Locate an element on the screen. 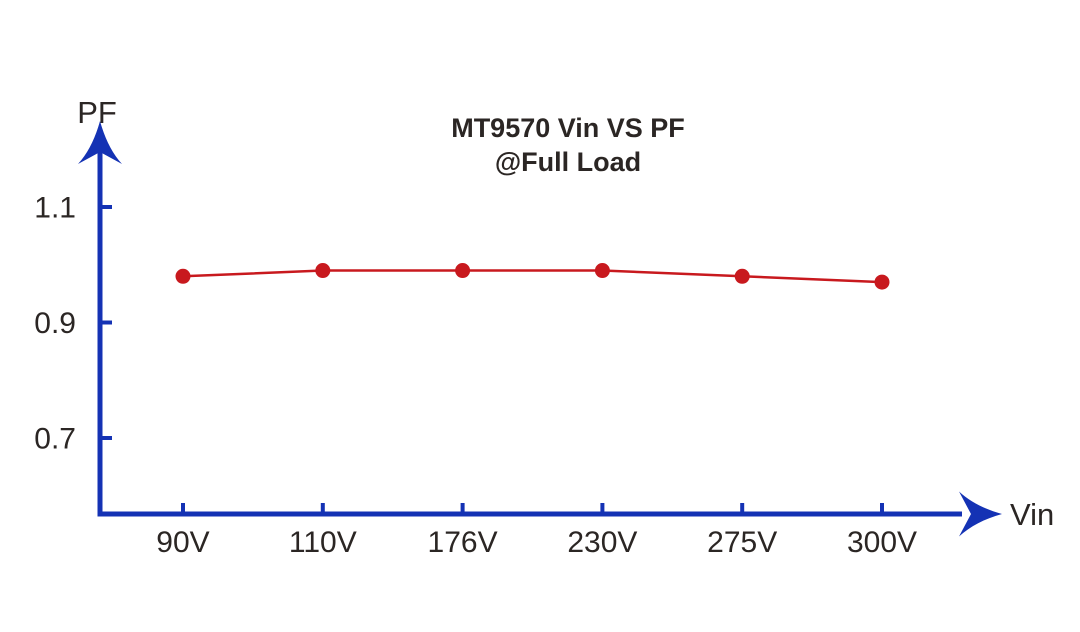  y-tick-label: 0.9 is located at coordinates (55, 323).